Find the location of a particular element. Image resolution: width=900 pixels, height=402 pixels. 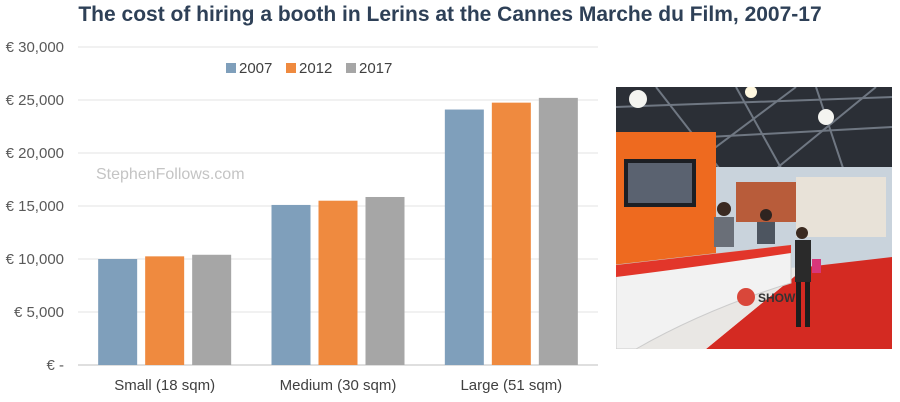

watermark-text: StephenFollows.com is located at coordinates (170, 174).